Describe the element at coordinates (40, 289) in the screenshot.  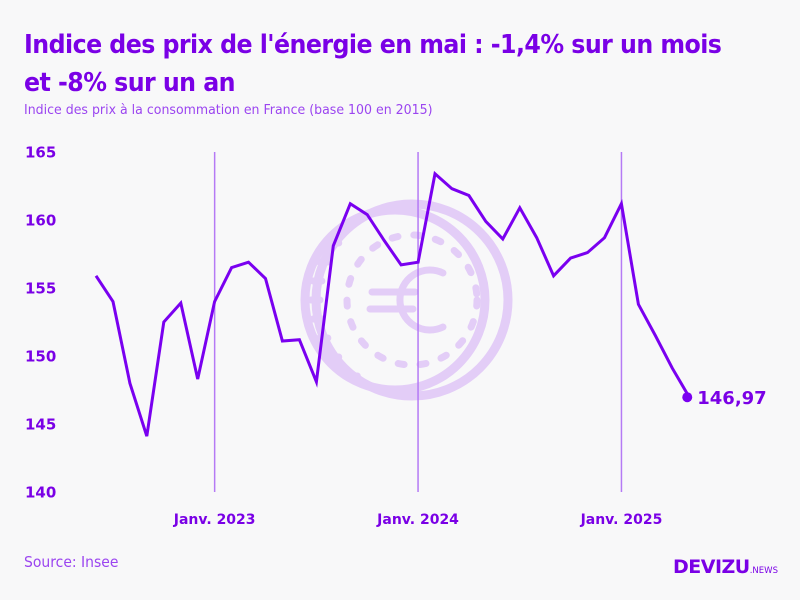
I see `y-tick-label: 155` at that location.